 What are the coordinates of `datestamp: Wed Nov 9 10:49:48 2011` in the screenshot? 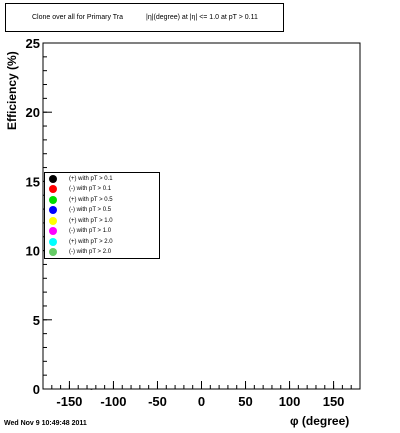 It's located at (45, 423).